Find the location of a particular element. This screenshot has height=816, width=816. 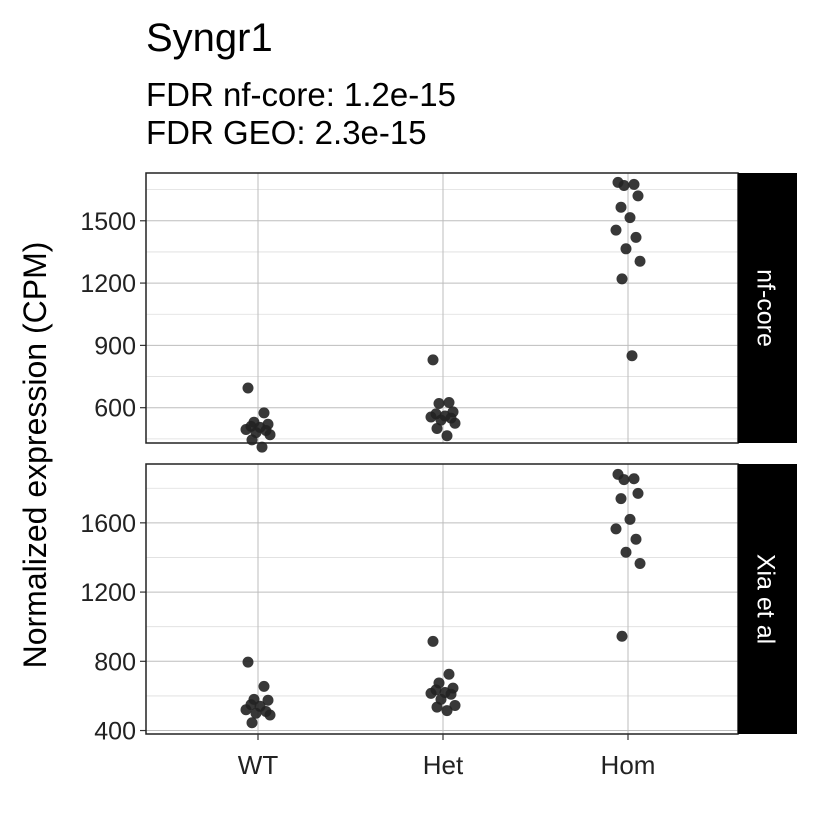

y-tick-label-nf-core-600: 600 is located at coordinates (115, 409).